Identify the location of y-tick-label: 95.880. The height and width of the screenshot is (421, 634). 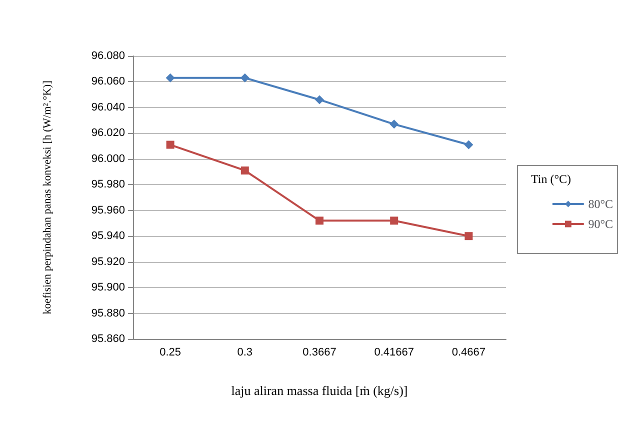
(108, 313).